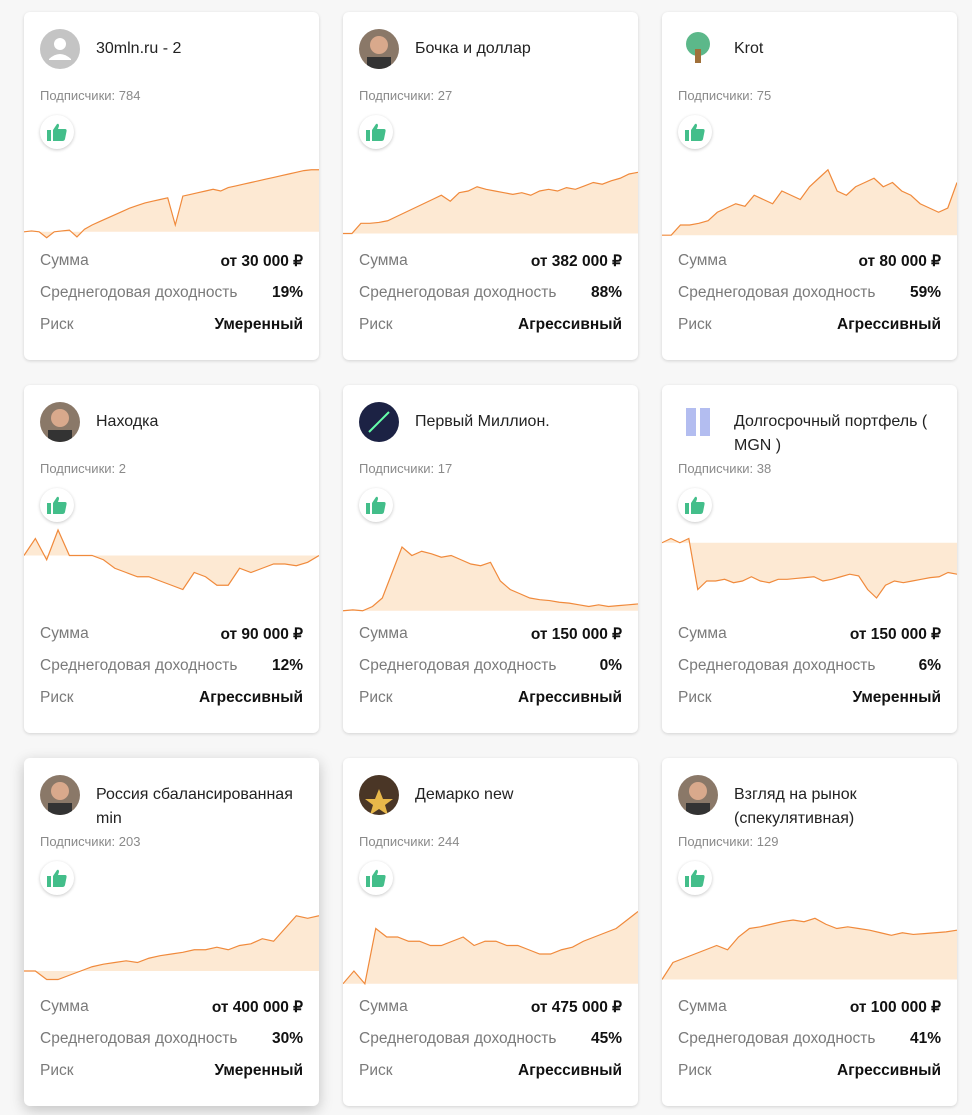 Image resolution: width=972 pixels, height=1115 pixels. Describe the element at coordinates (194, 806) in the screenshot. I see `portfolio-title: Россия сбалансированная min` at that location.